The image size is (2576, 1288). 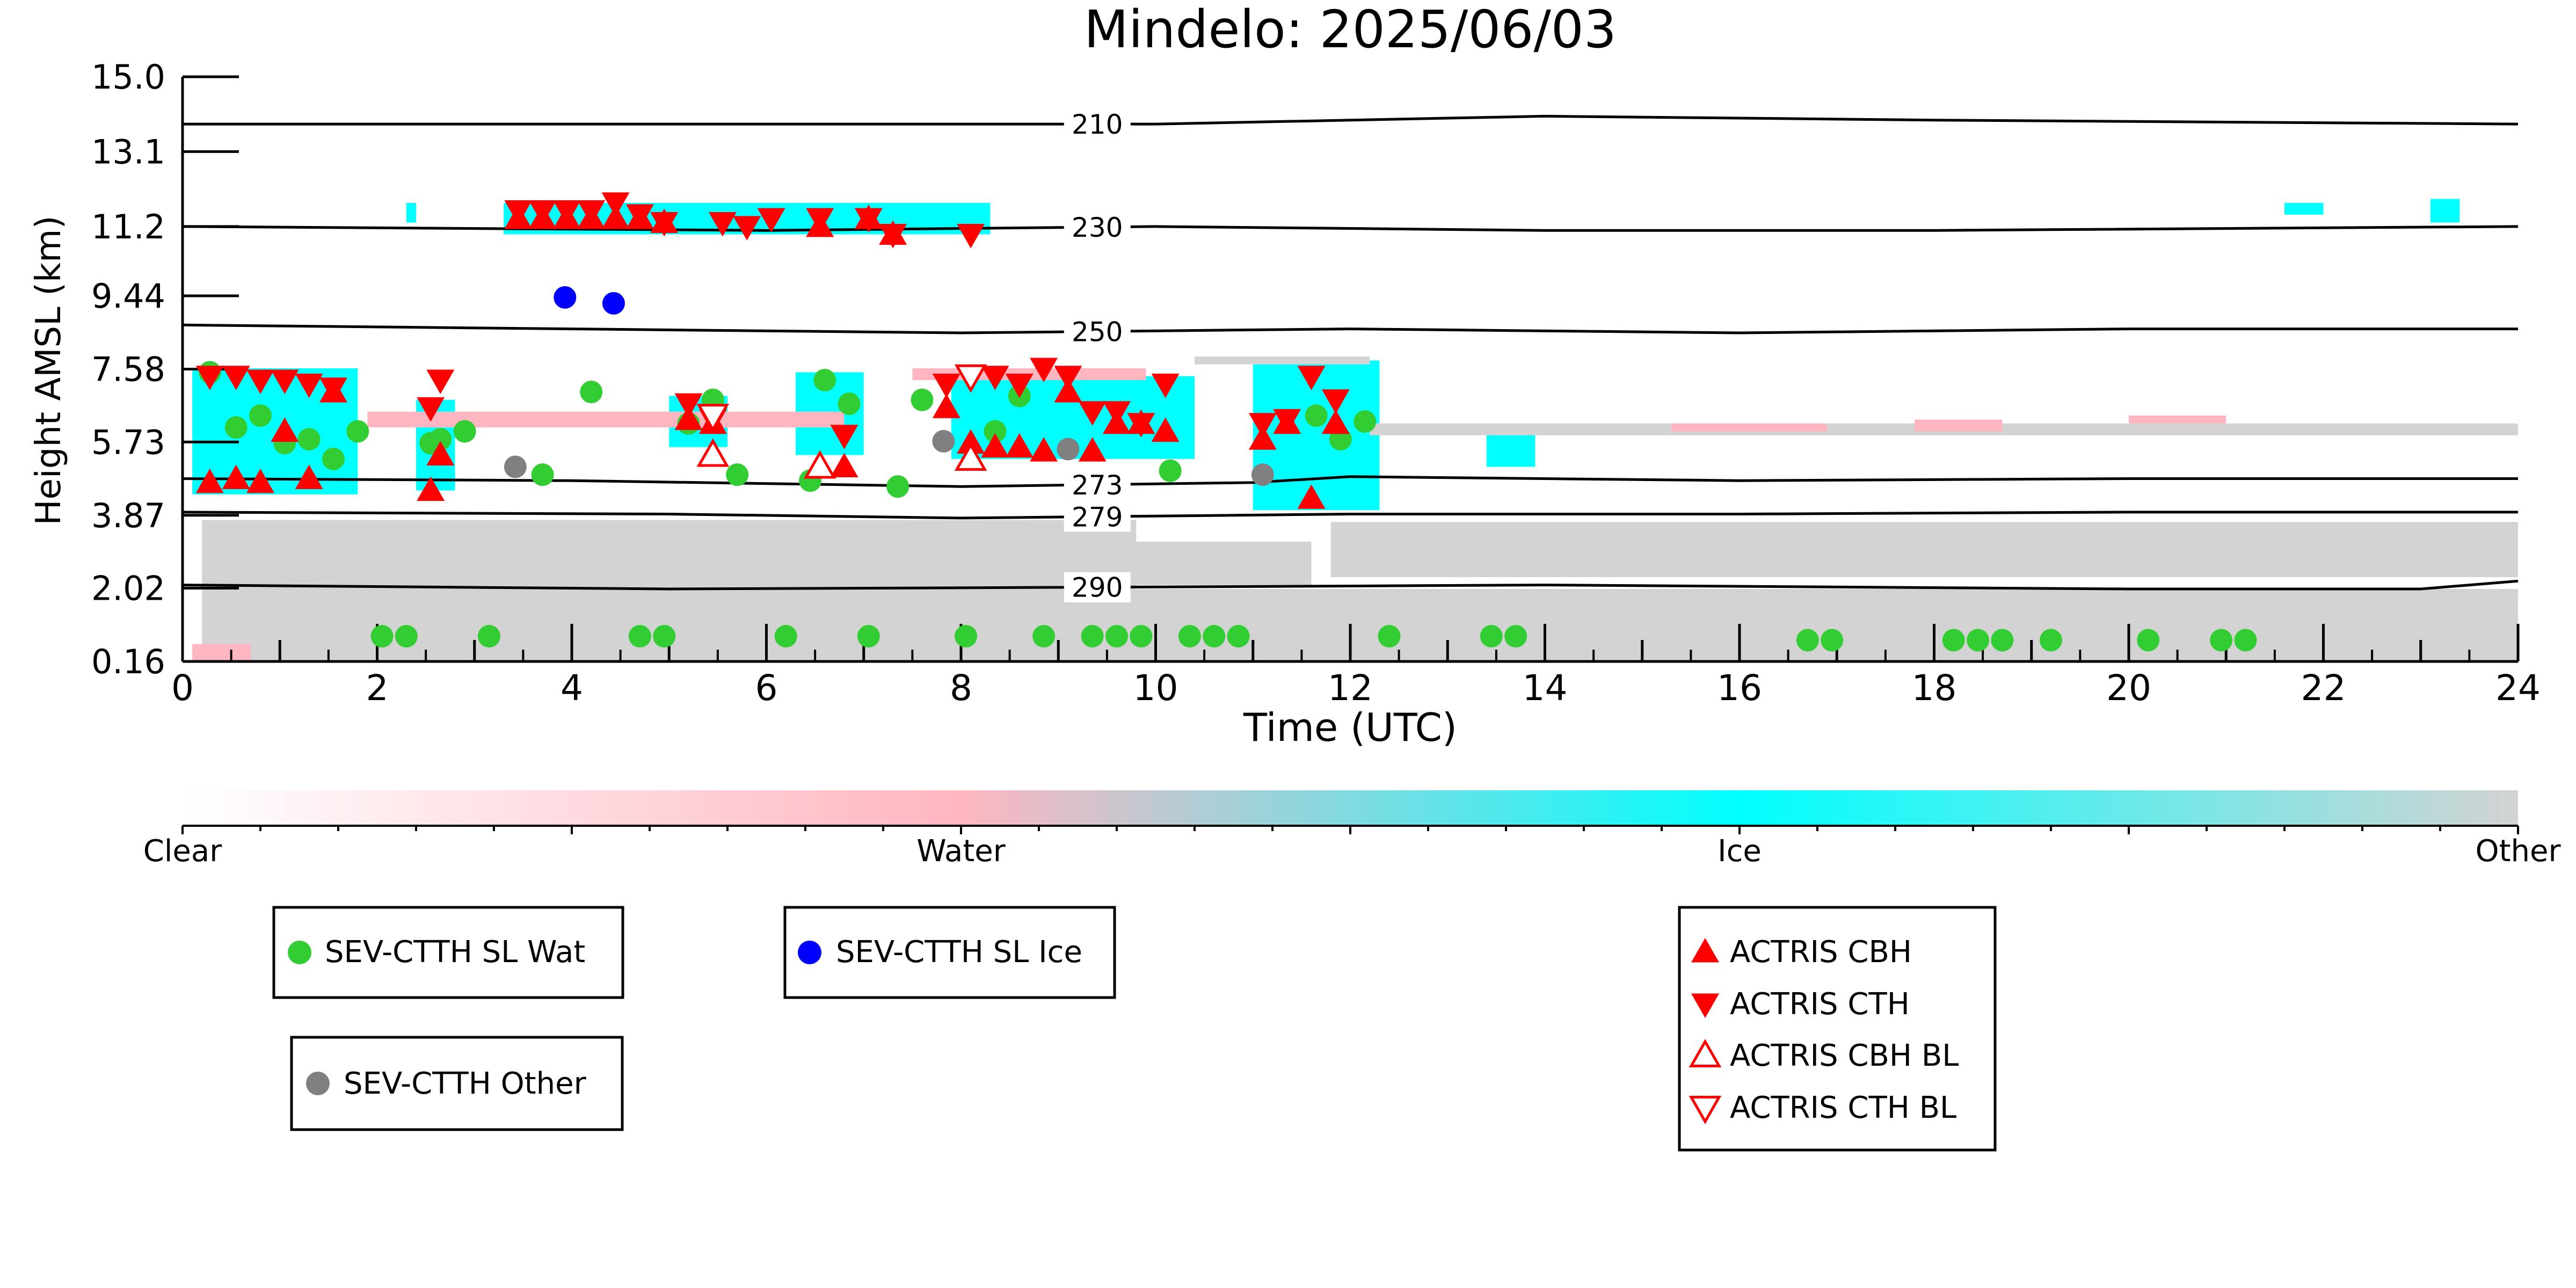 I want to click on isotherm-label-290: 290, so click(x=1097, y=587).